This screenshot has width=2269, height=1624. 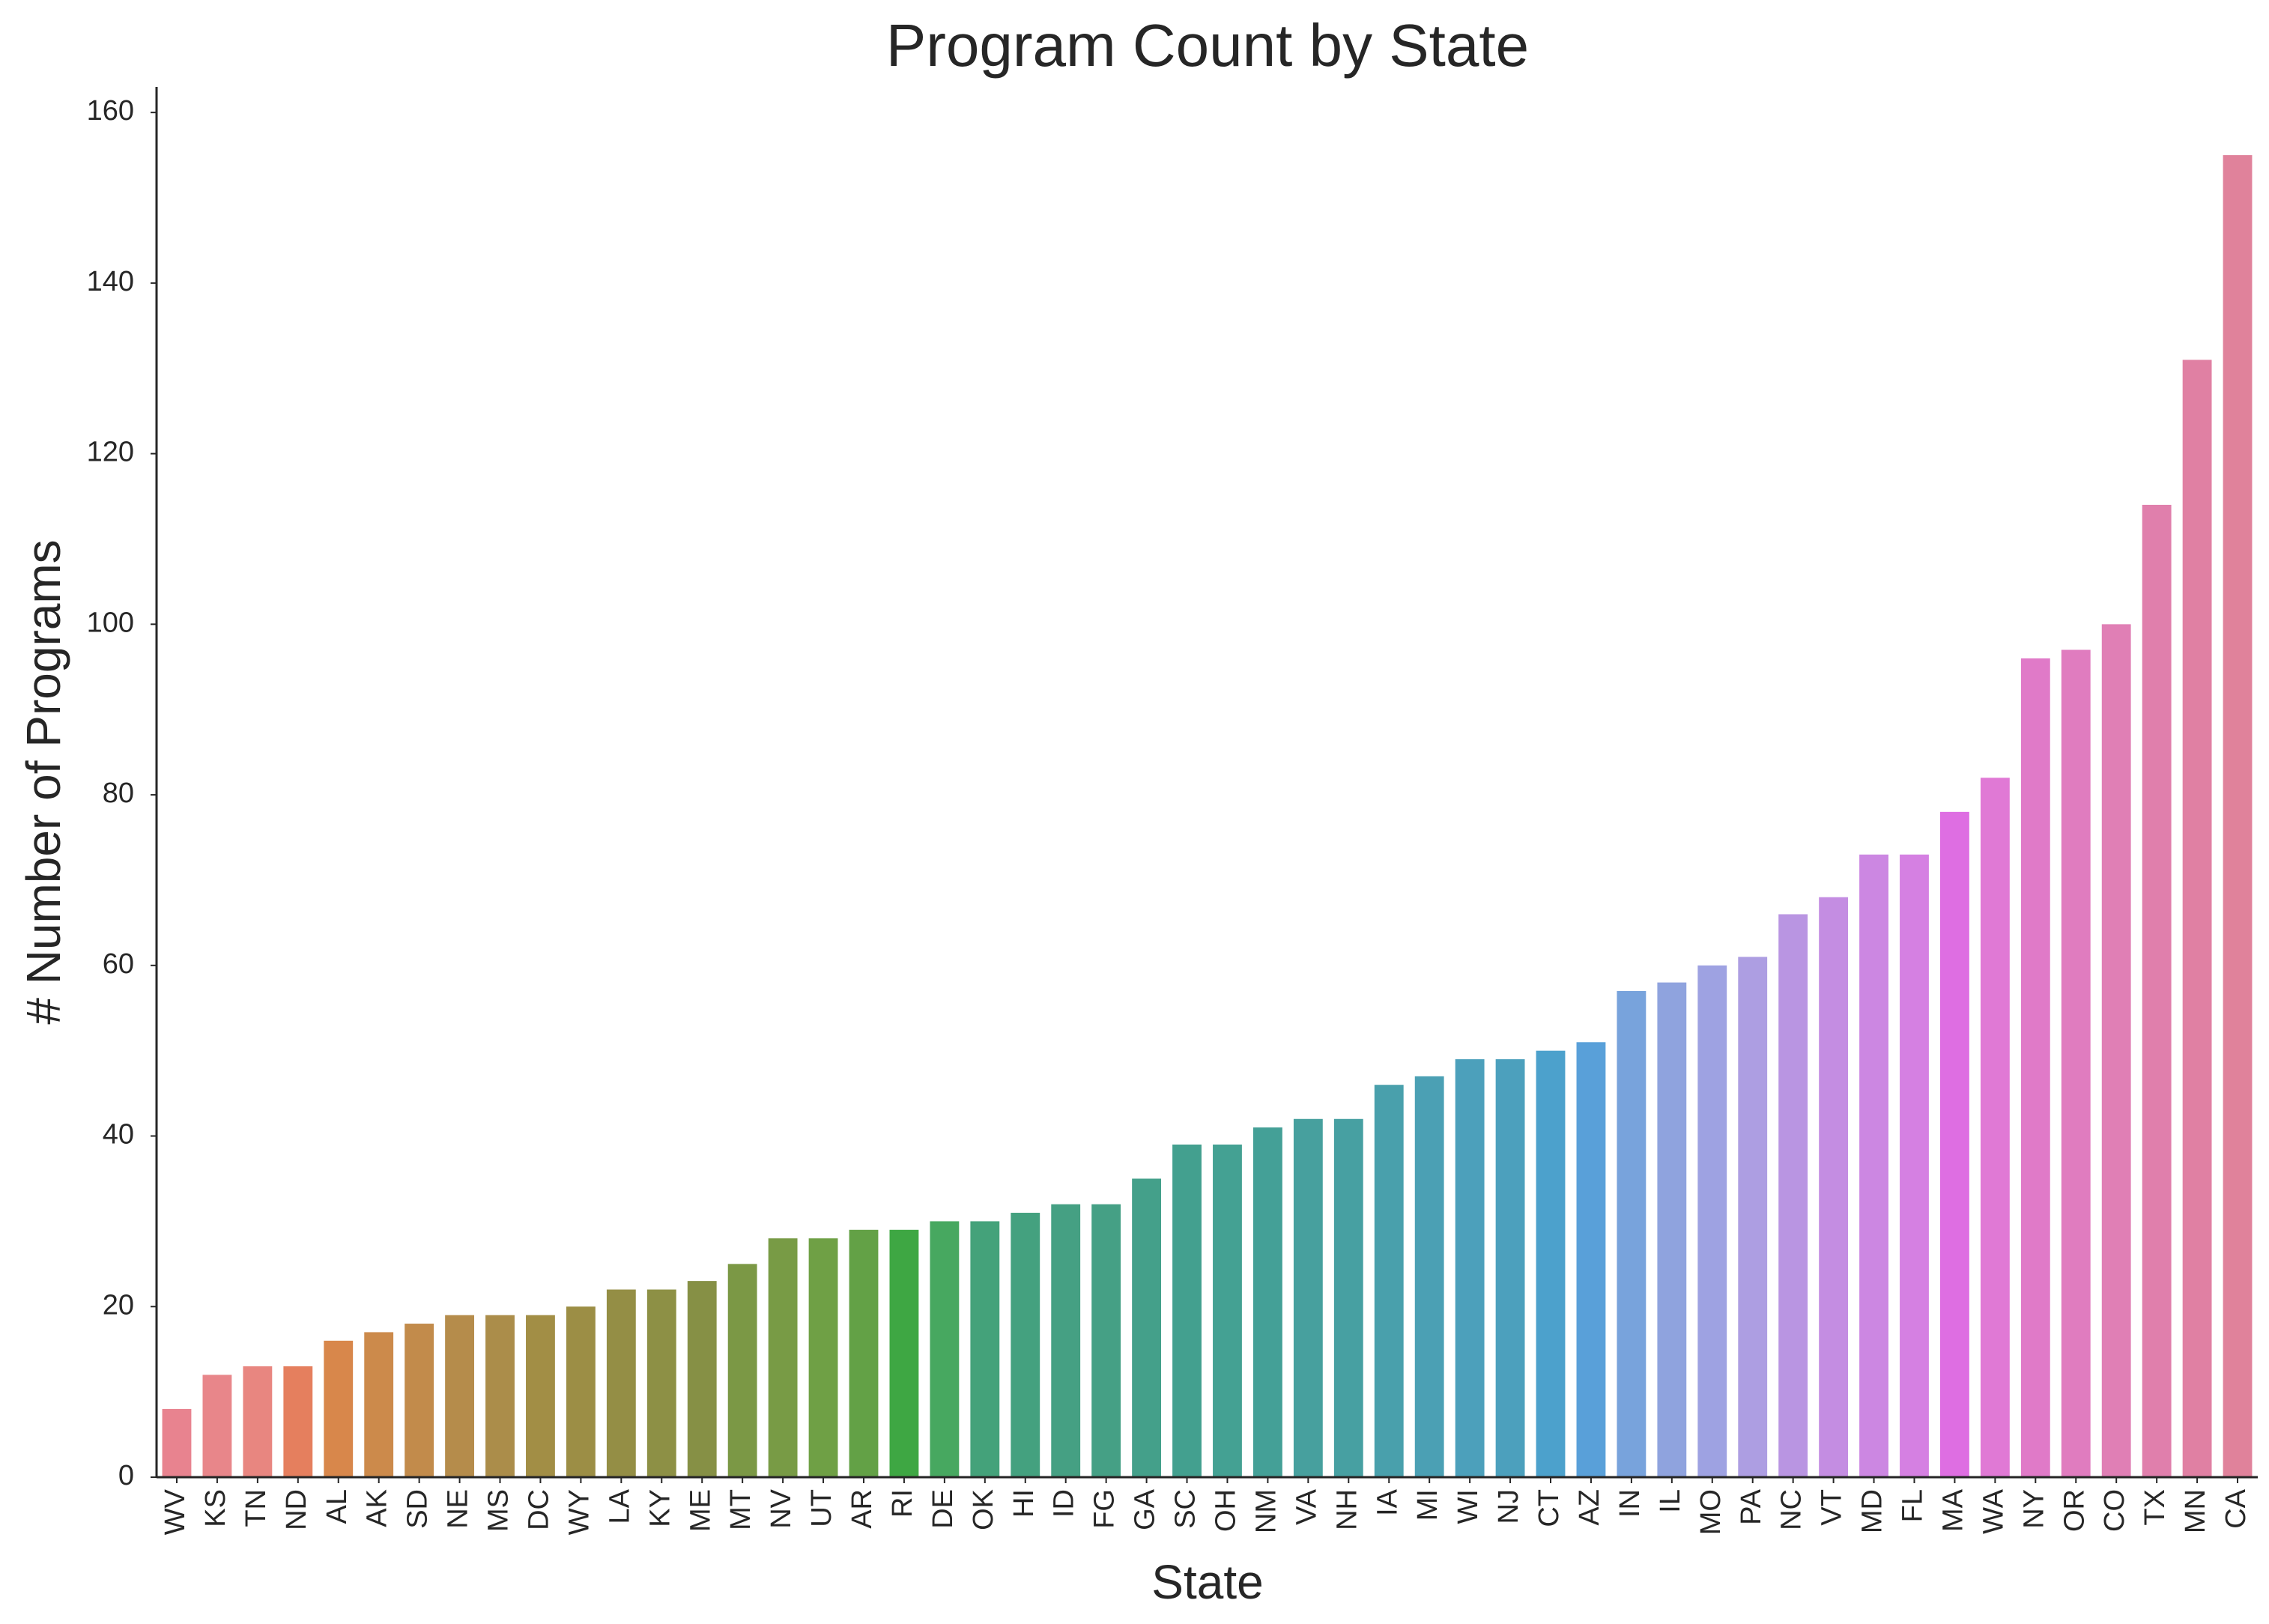 What do you see at coordinates (217, 1426) in the screenshot?
I see `bar-ks` at bounding box center [217, 1426].